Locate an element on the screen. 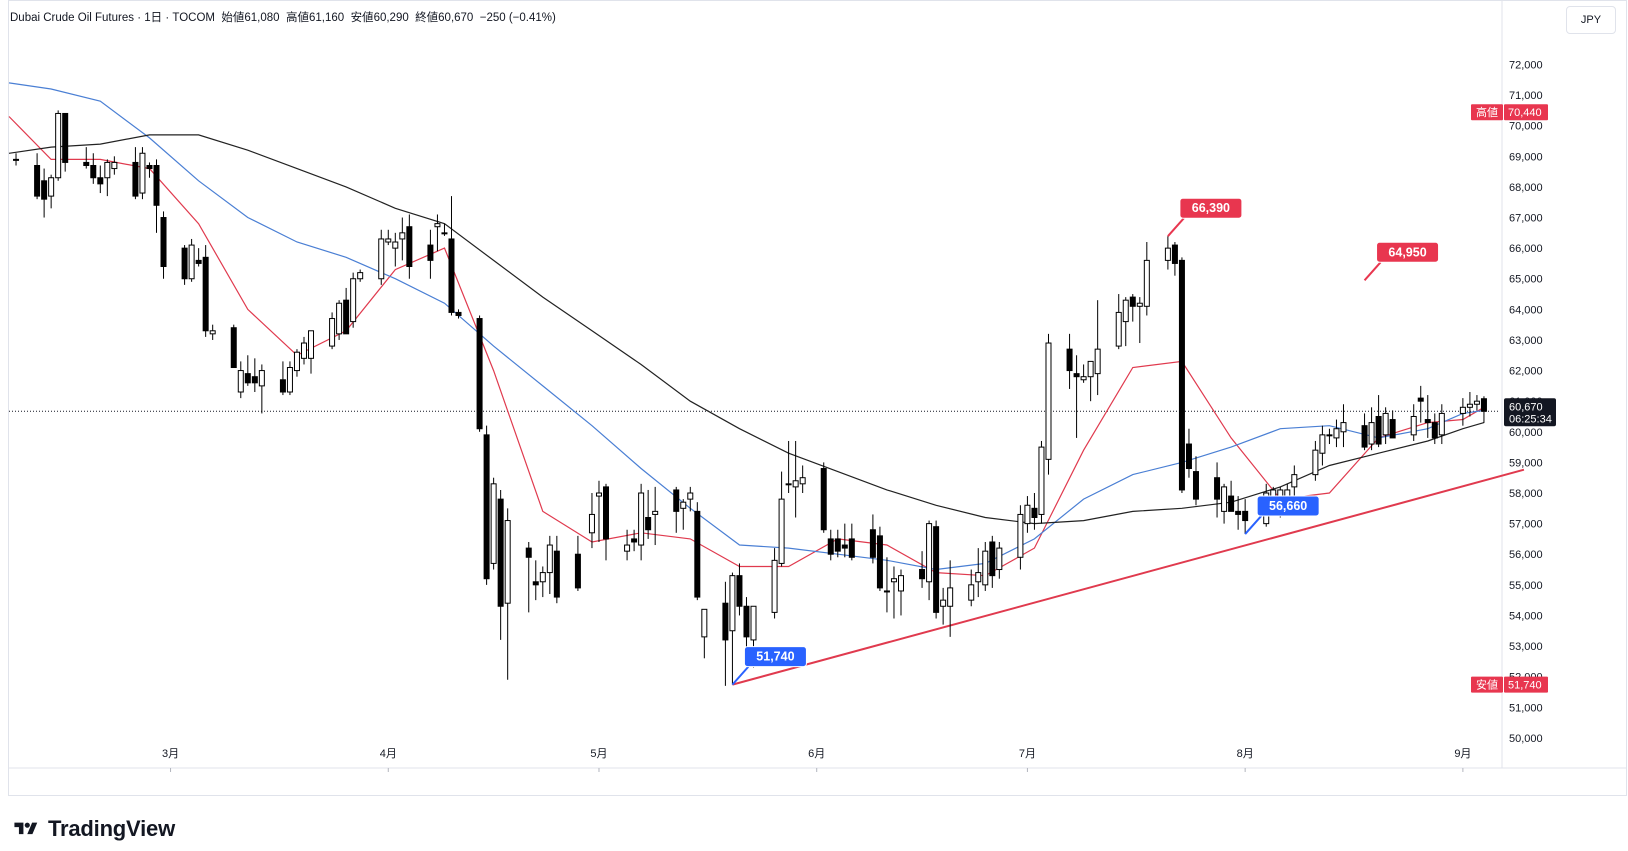 The height and width of the screenshot is (851, 1628). currency-button: JPY is located at coordinates (1591, 20).